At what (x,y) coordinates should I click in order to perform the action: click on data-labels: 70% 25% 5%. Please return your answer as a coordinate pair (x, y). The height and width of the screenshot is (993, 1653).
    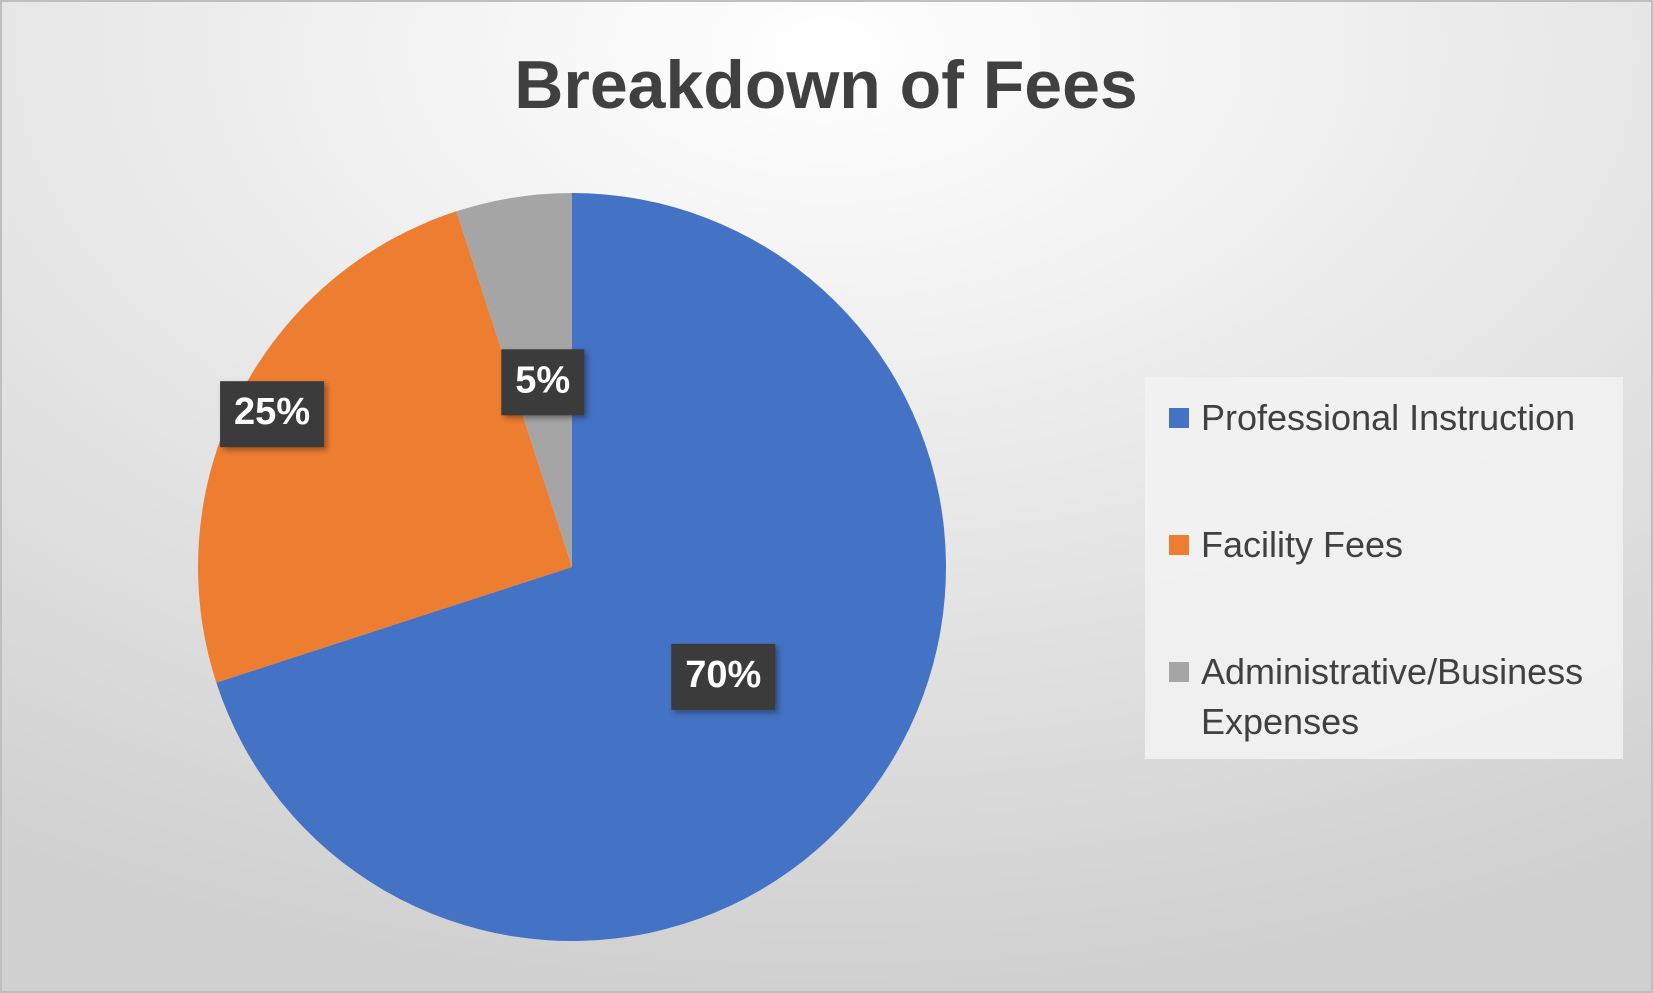
    Looking at the image, I should click on (498, 529).